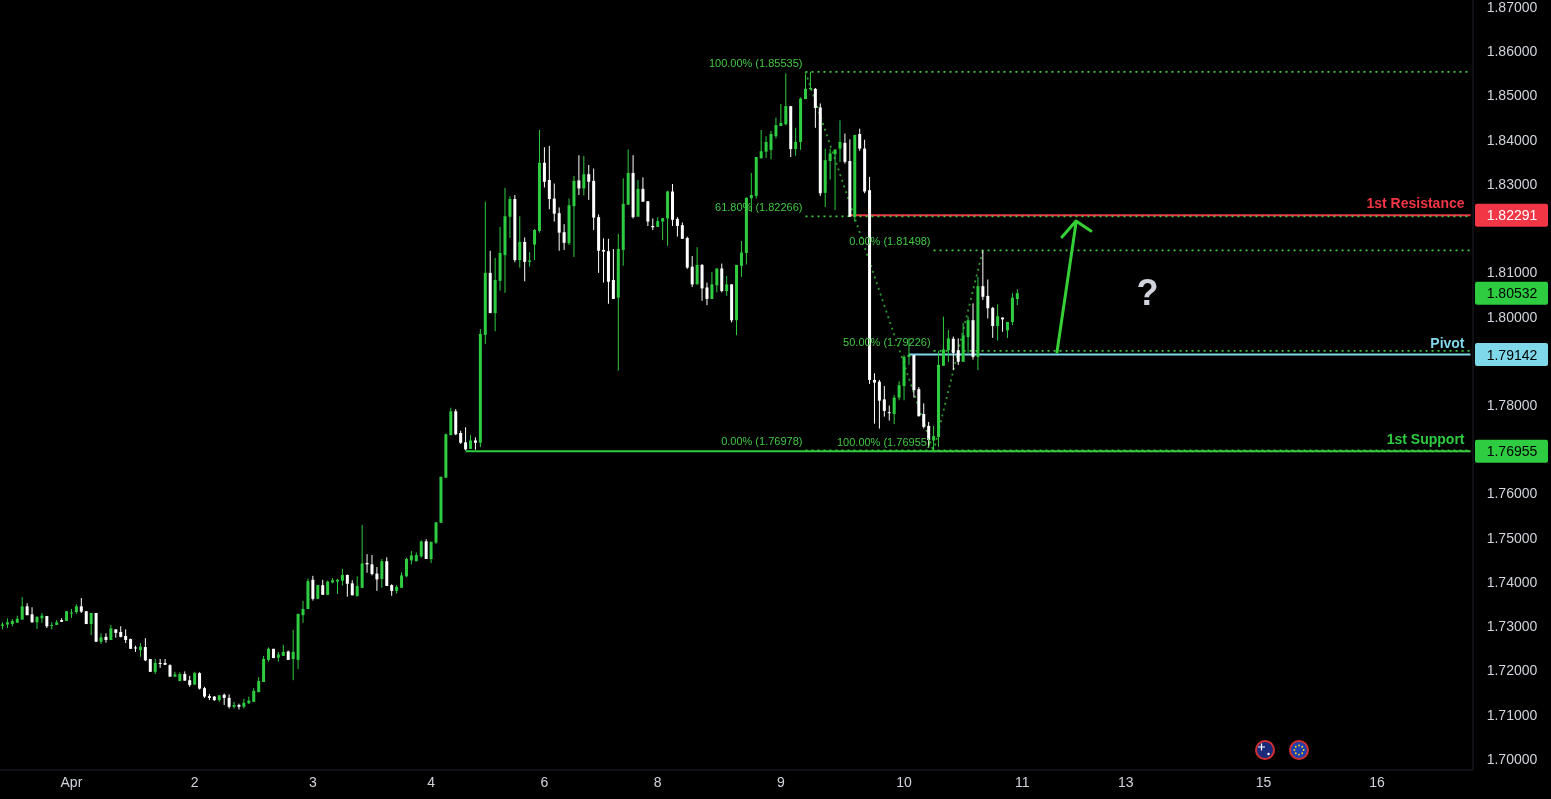 The width and height of the screenshot is (1551, 799). Describe the element at coordinates (1512, 493) in the screenshot. I see `y-tick-label: 1.76000` at that location.